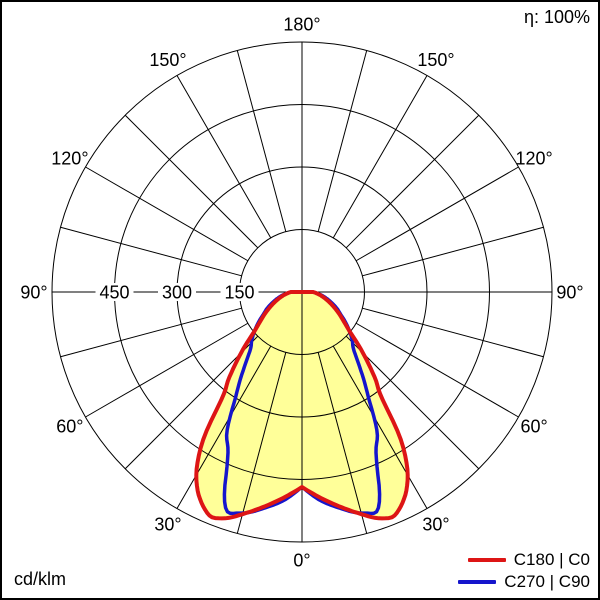 The width and height of the screenshot is (600, 600). What do you see at coordinates (33, 292) in the screenshot?
I see `angle-label-90-left: 90°` at bounding box center [33, 292].